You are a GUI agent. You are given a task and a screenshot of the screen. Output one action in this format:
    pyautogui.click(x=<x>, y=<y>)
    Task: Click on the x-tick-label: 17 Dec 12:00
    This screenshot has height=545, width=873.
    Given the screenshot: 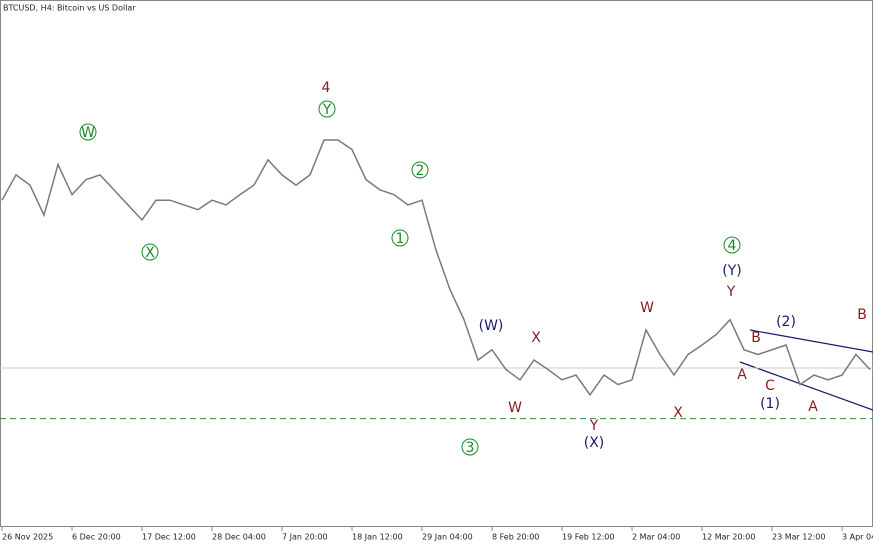 What is the action you would take?
    pyautogui.click(x=169, y=537)
    